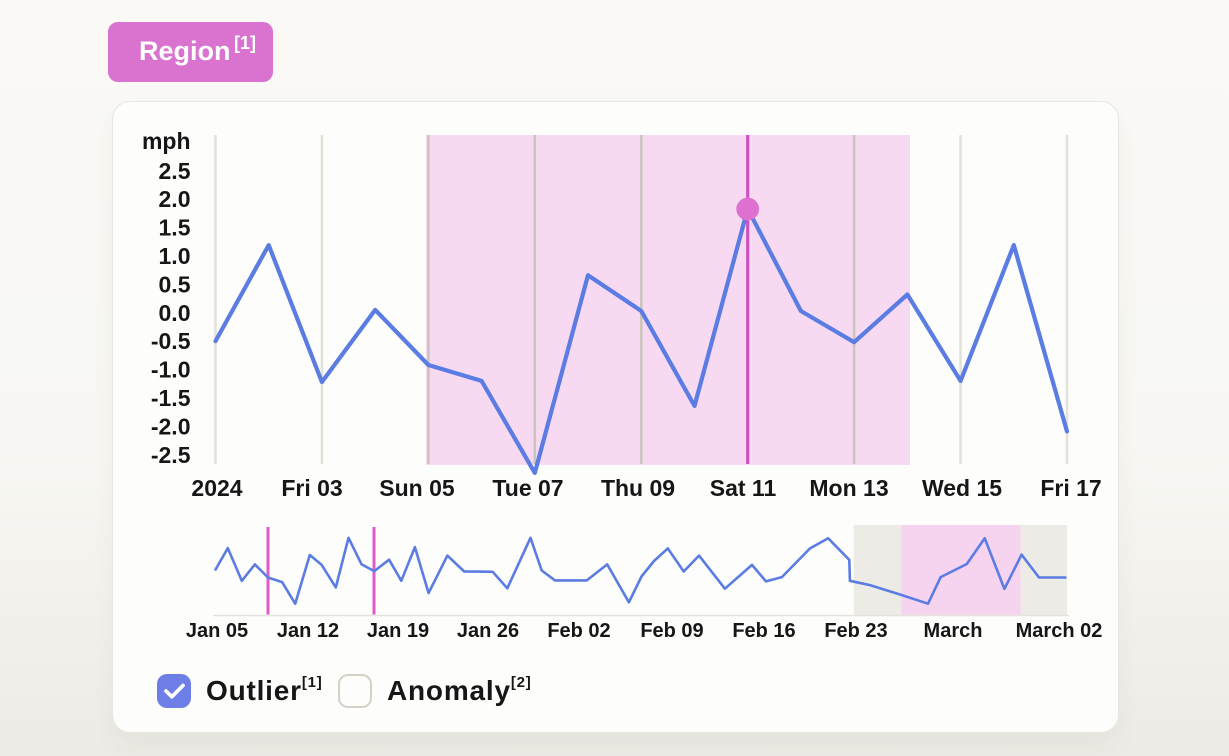  What do you see at coordinates (175, 228) in the screenshot?
I see `svg-text: 1.5` at bounding box center [175, 228].